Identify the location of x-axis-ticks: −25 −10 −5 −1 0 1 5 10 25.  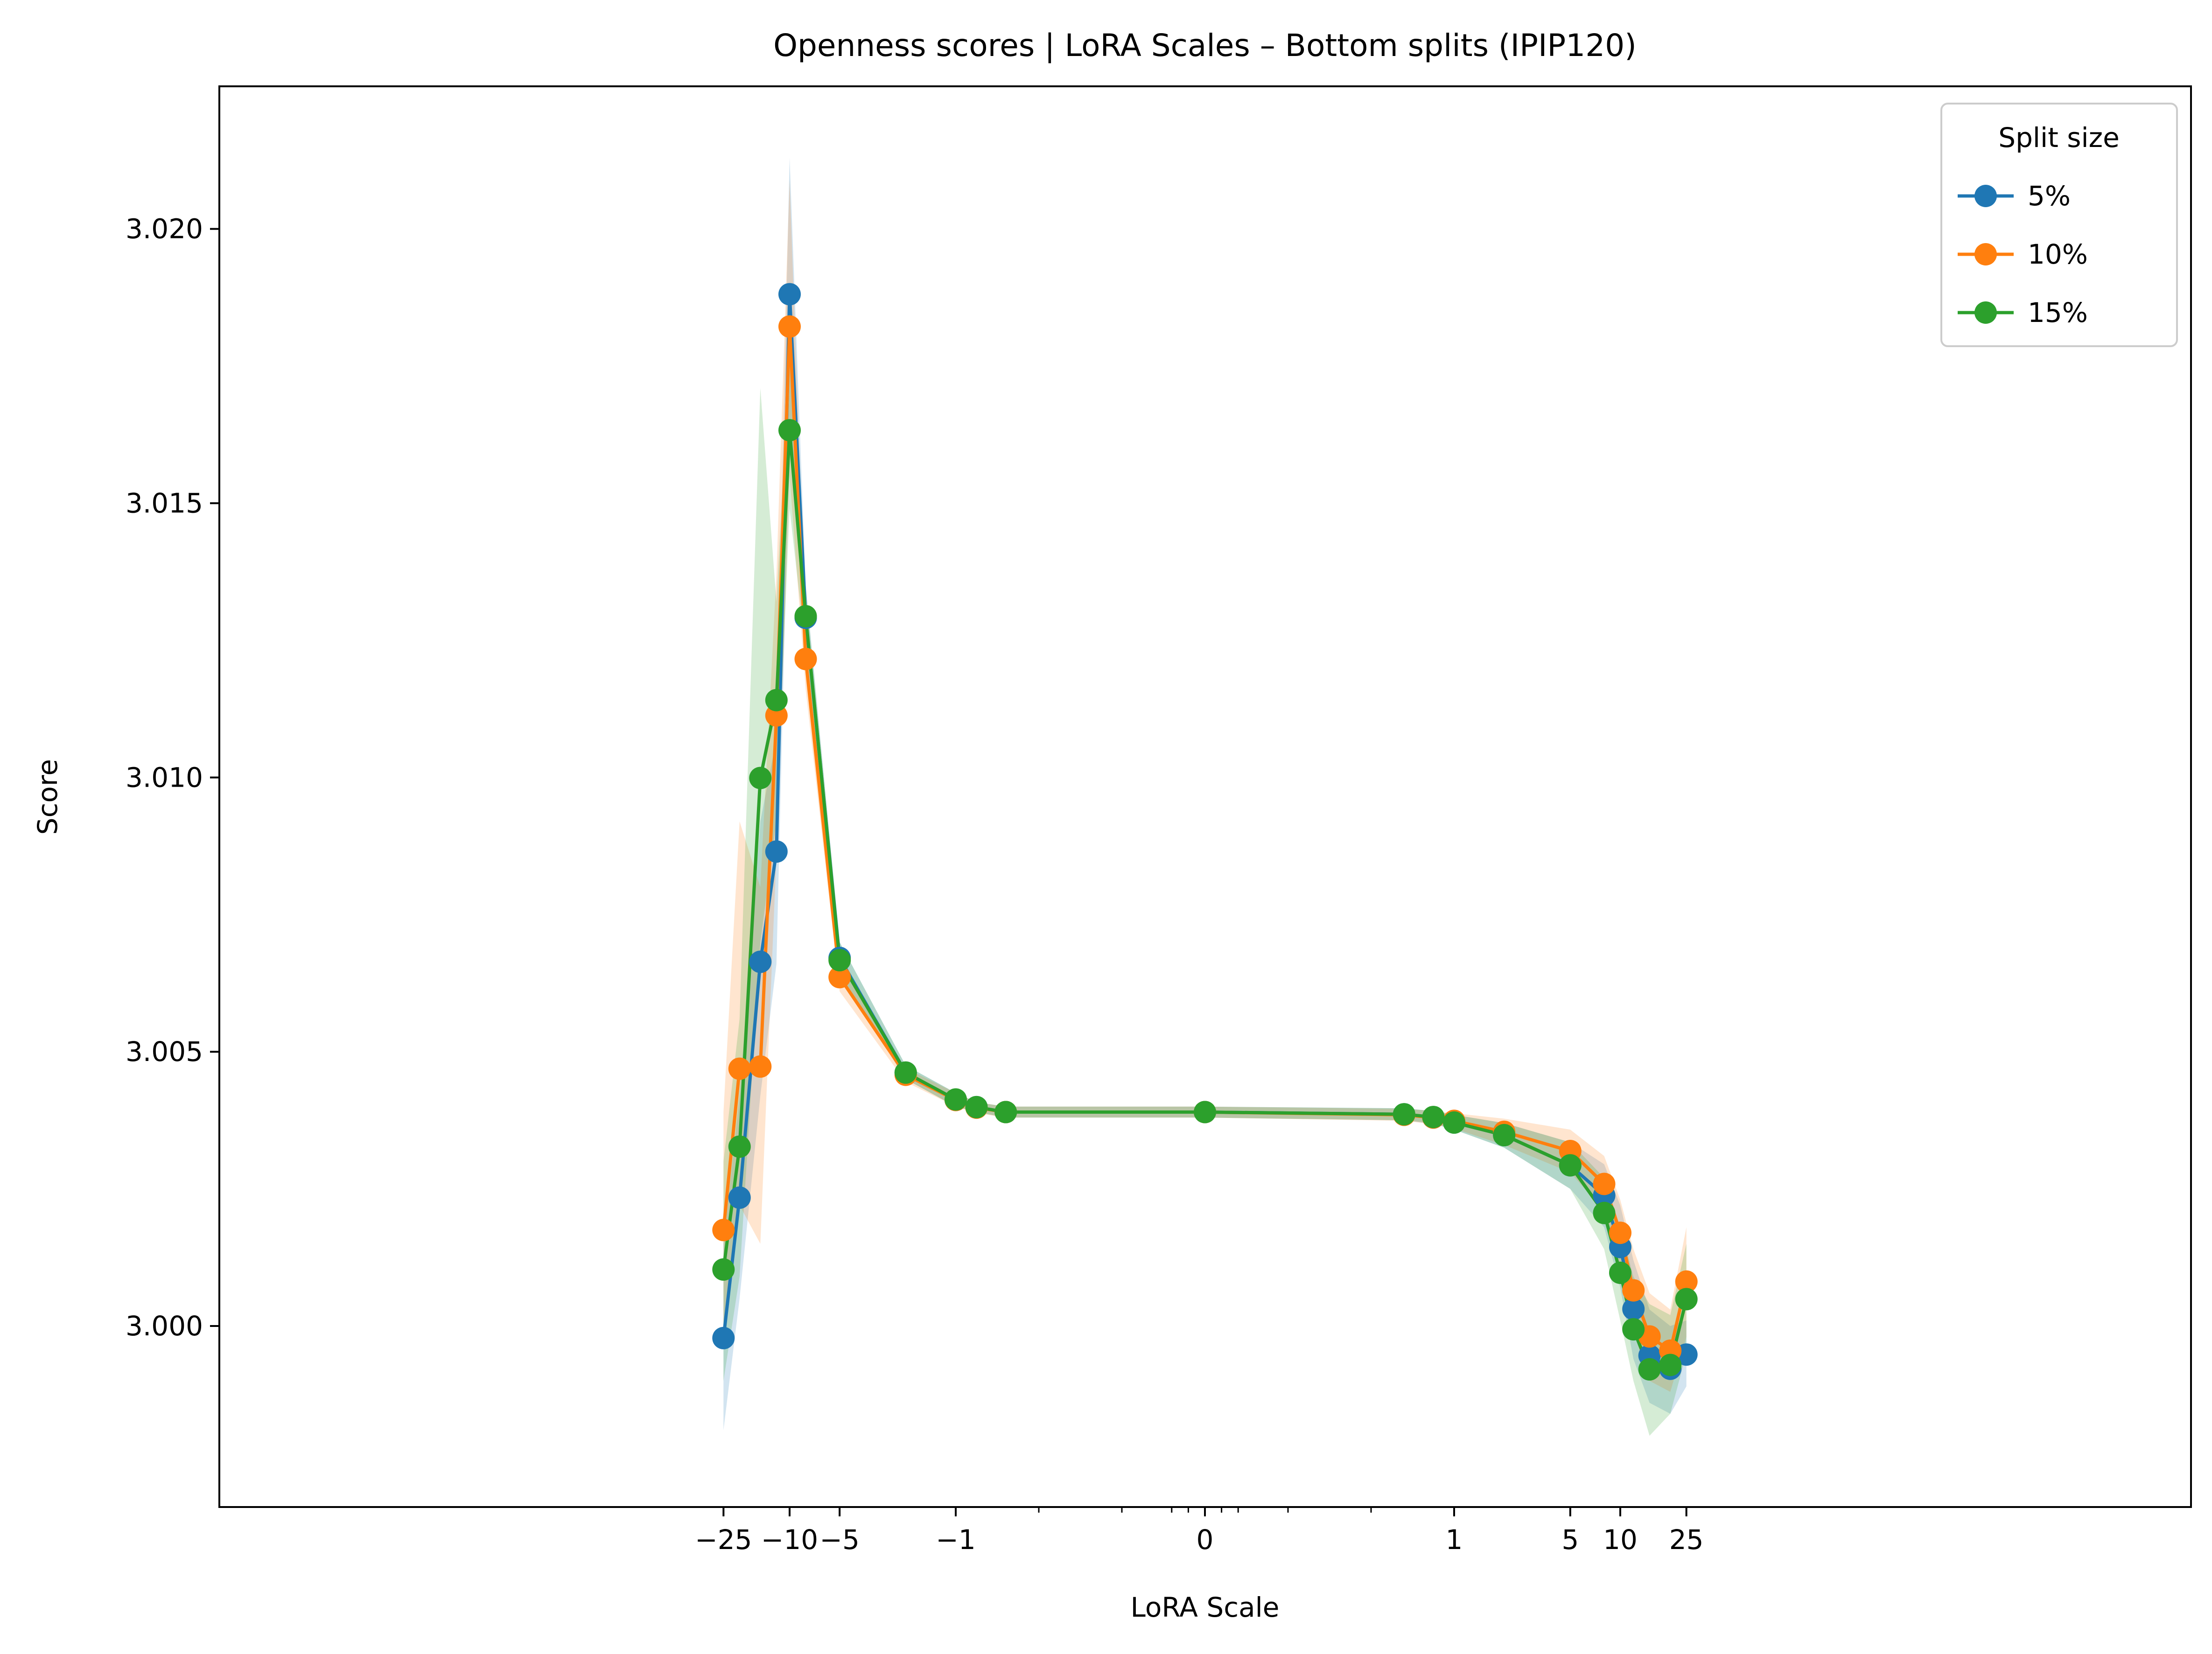
(1199, 1531).